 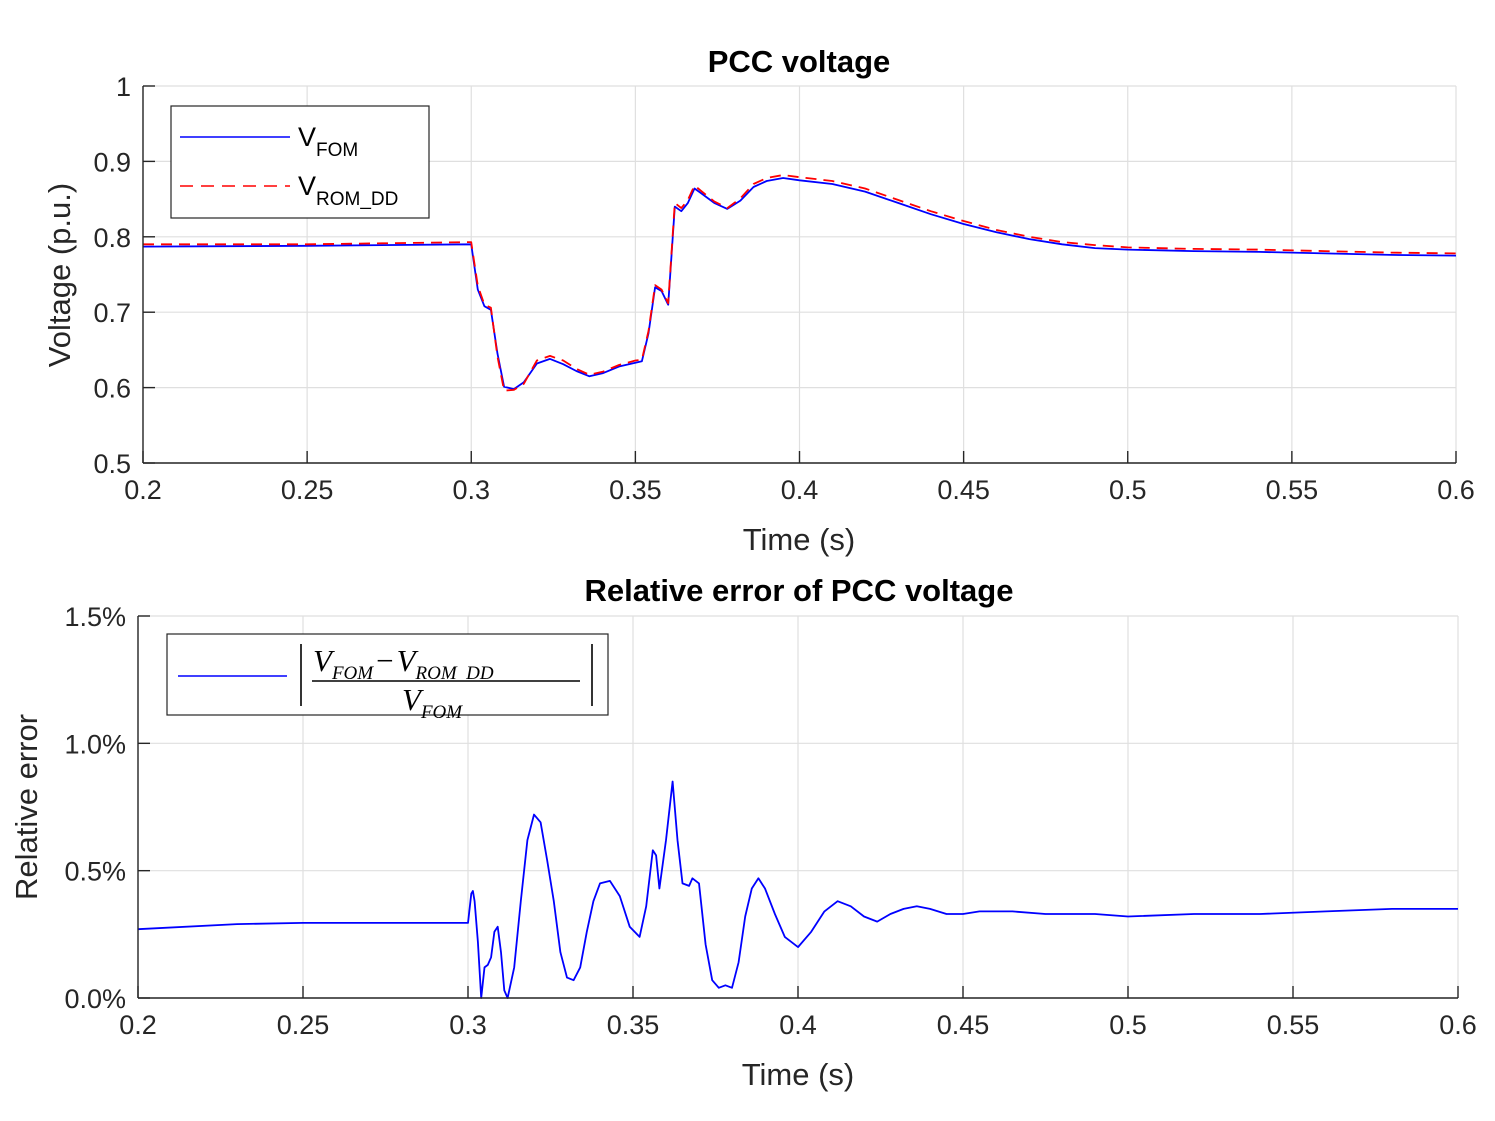 What do you see at coordinates (112, 464) in the screenshot?
I see `y-tick-label: 0.5` at bounding box center [112, 464].